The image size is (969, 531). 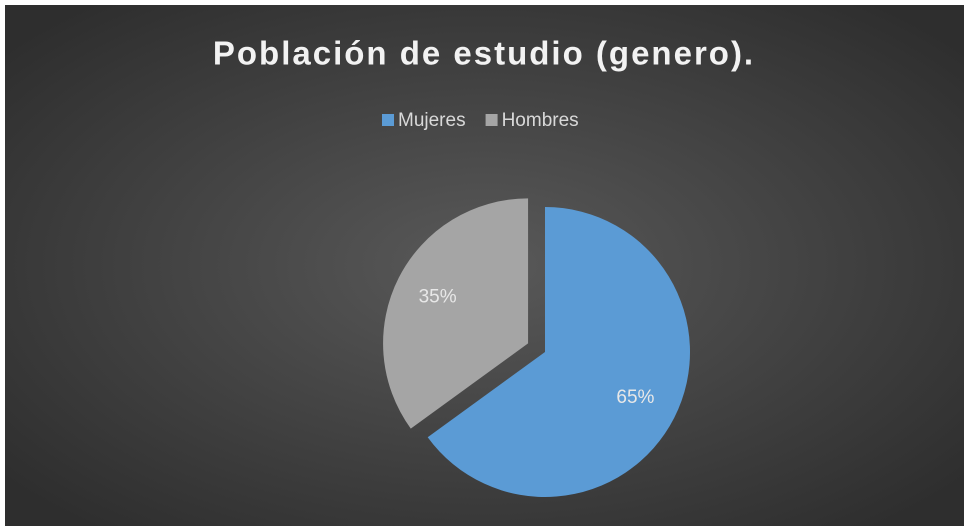 I want to click on data-label: 65%, so click(x=635, y=397).